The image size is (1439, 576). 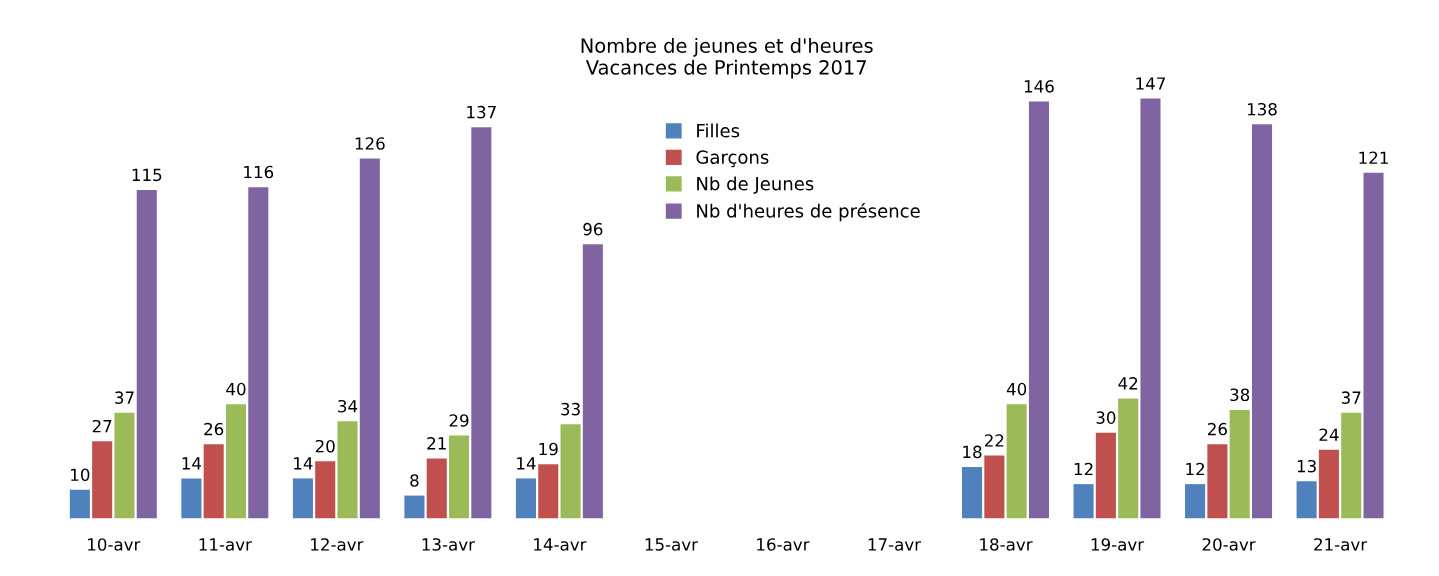 I want to click on x-tick-label: 11-avr, so click(x=225, y=544).